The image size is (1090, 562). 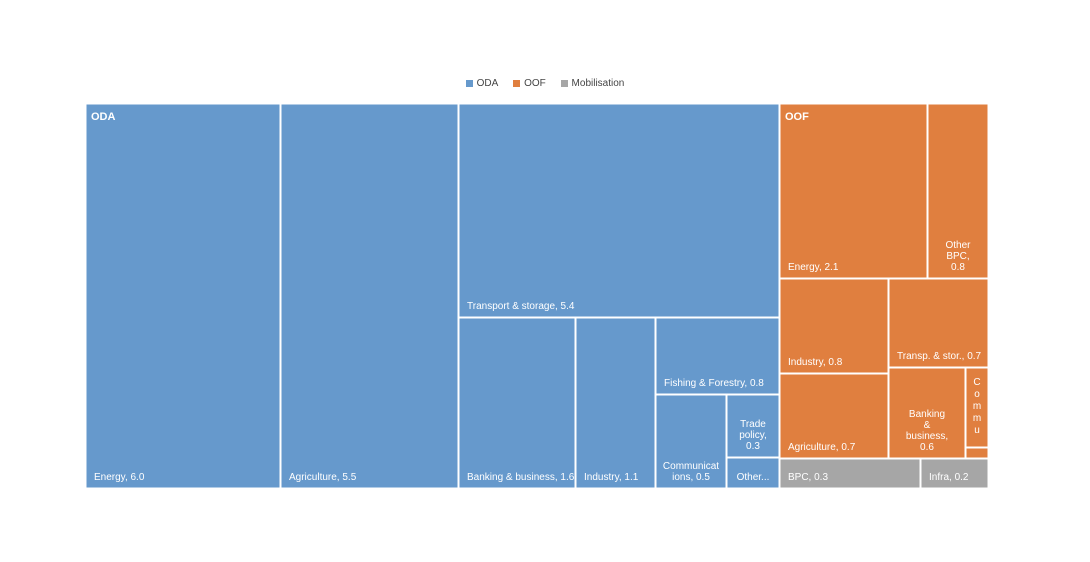 What do you see at coordinates (949, 477) in the screenshot?
I see `treemap-label-mobilisation-infra-0-2: Infra, 0.2` at bounding box center [949, 477].